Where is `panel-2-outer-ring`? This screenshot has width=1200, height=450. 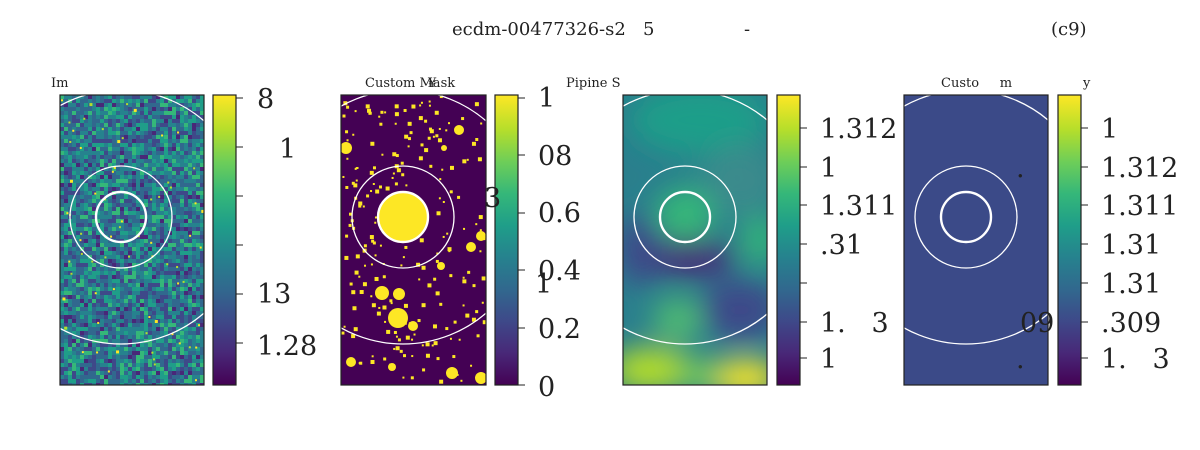 panel-2-outer-ring is located at coordinates (413, 220).